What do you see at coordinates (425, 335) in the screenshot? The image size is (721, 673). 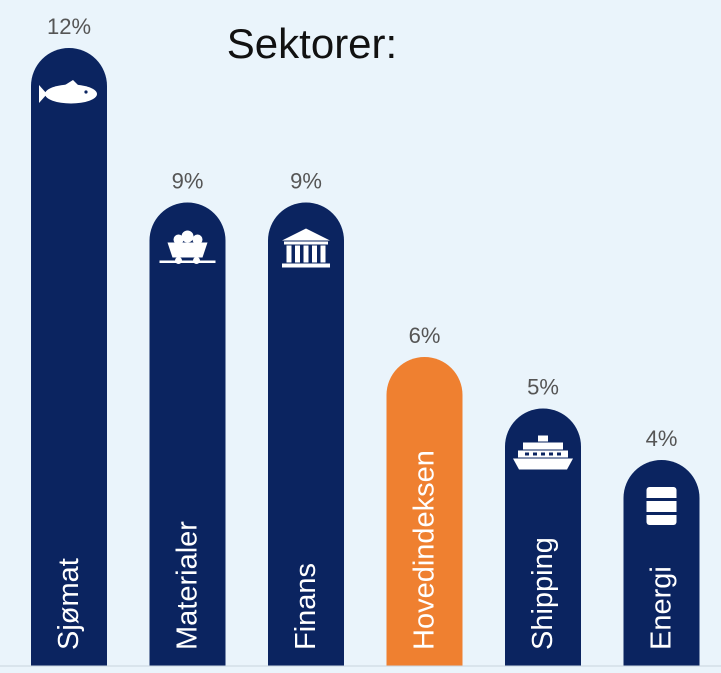 I see `value-label: 6%` at bounding box center [425, 335].